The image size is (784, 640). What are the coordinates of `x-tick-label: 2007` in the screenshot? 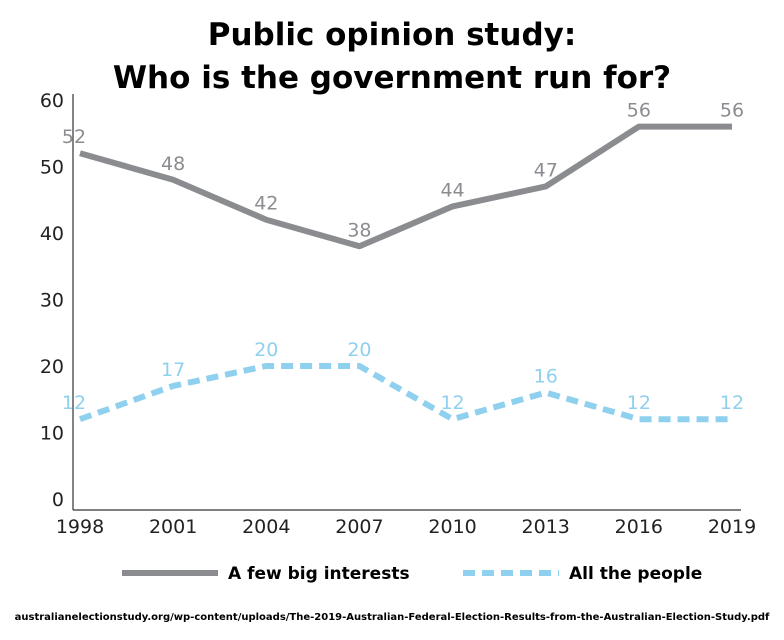 It's located at (359, 527).